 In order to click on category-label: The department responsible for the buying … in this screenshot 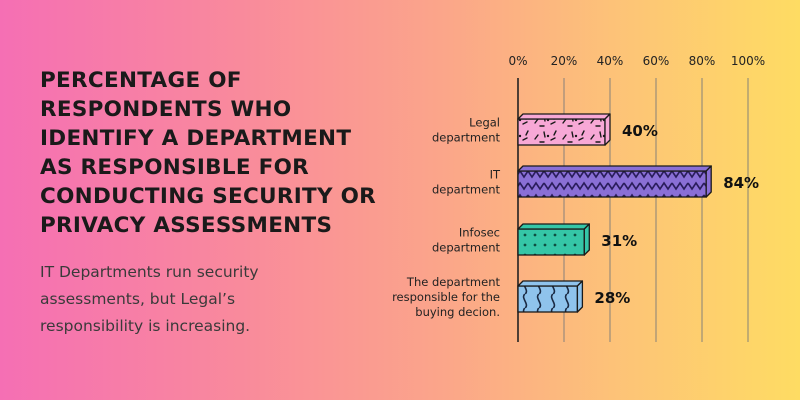, I will do `click(446, 297)`.